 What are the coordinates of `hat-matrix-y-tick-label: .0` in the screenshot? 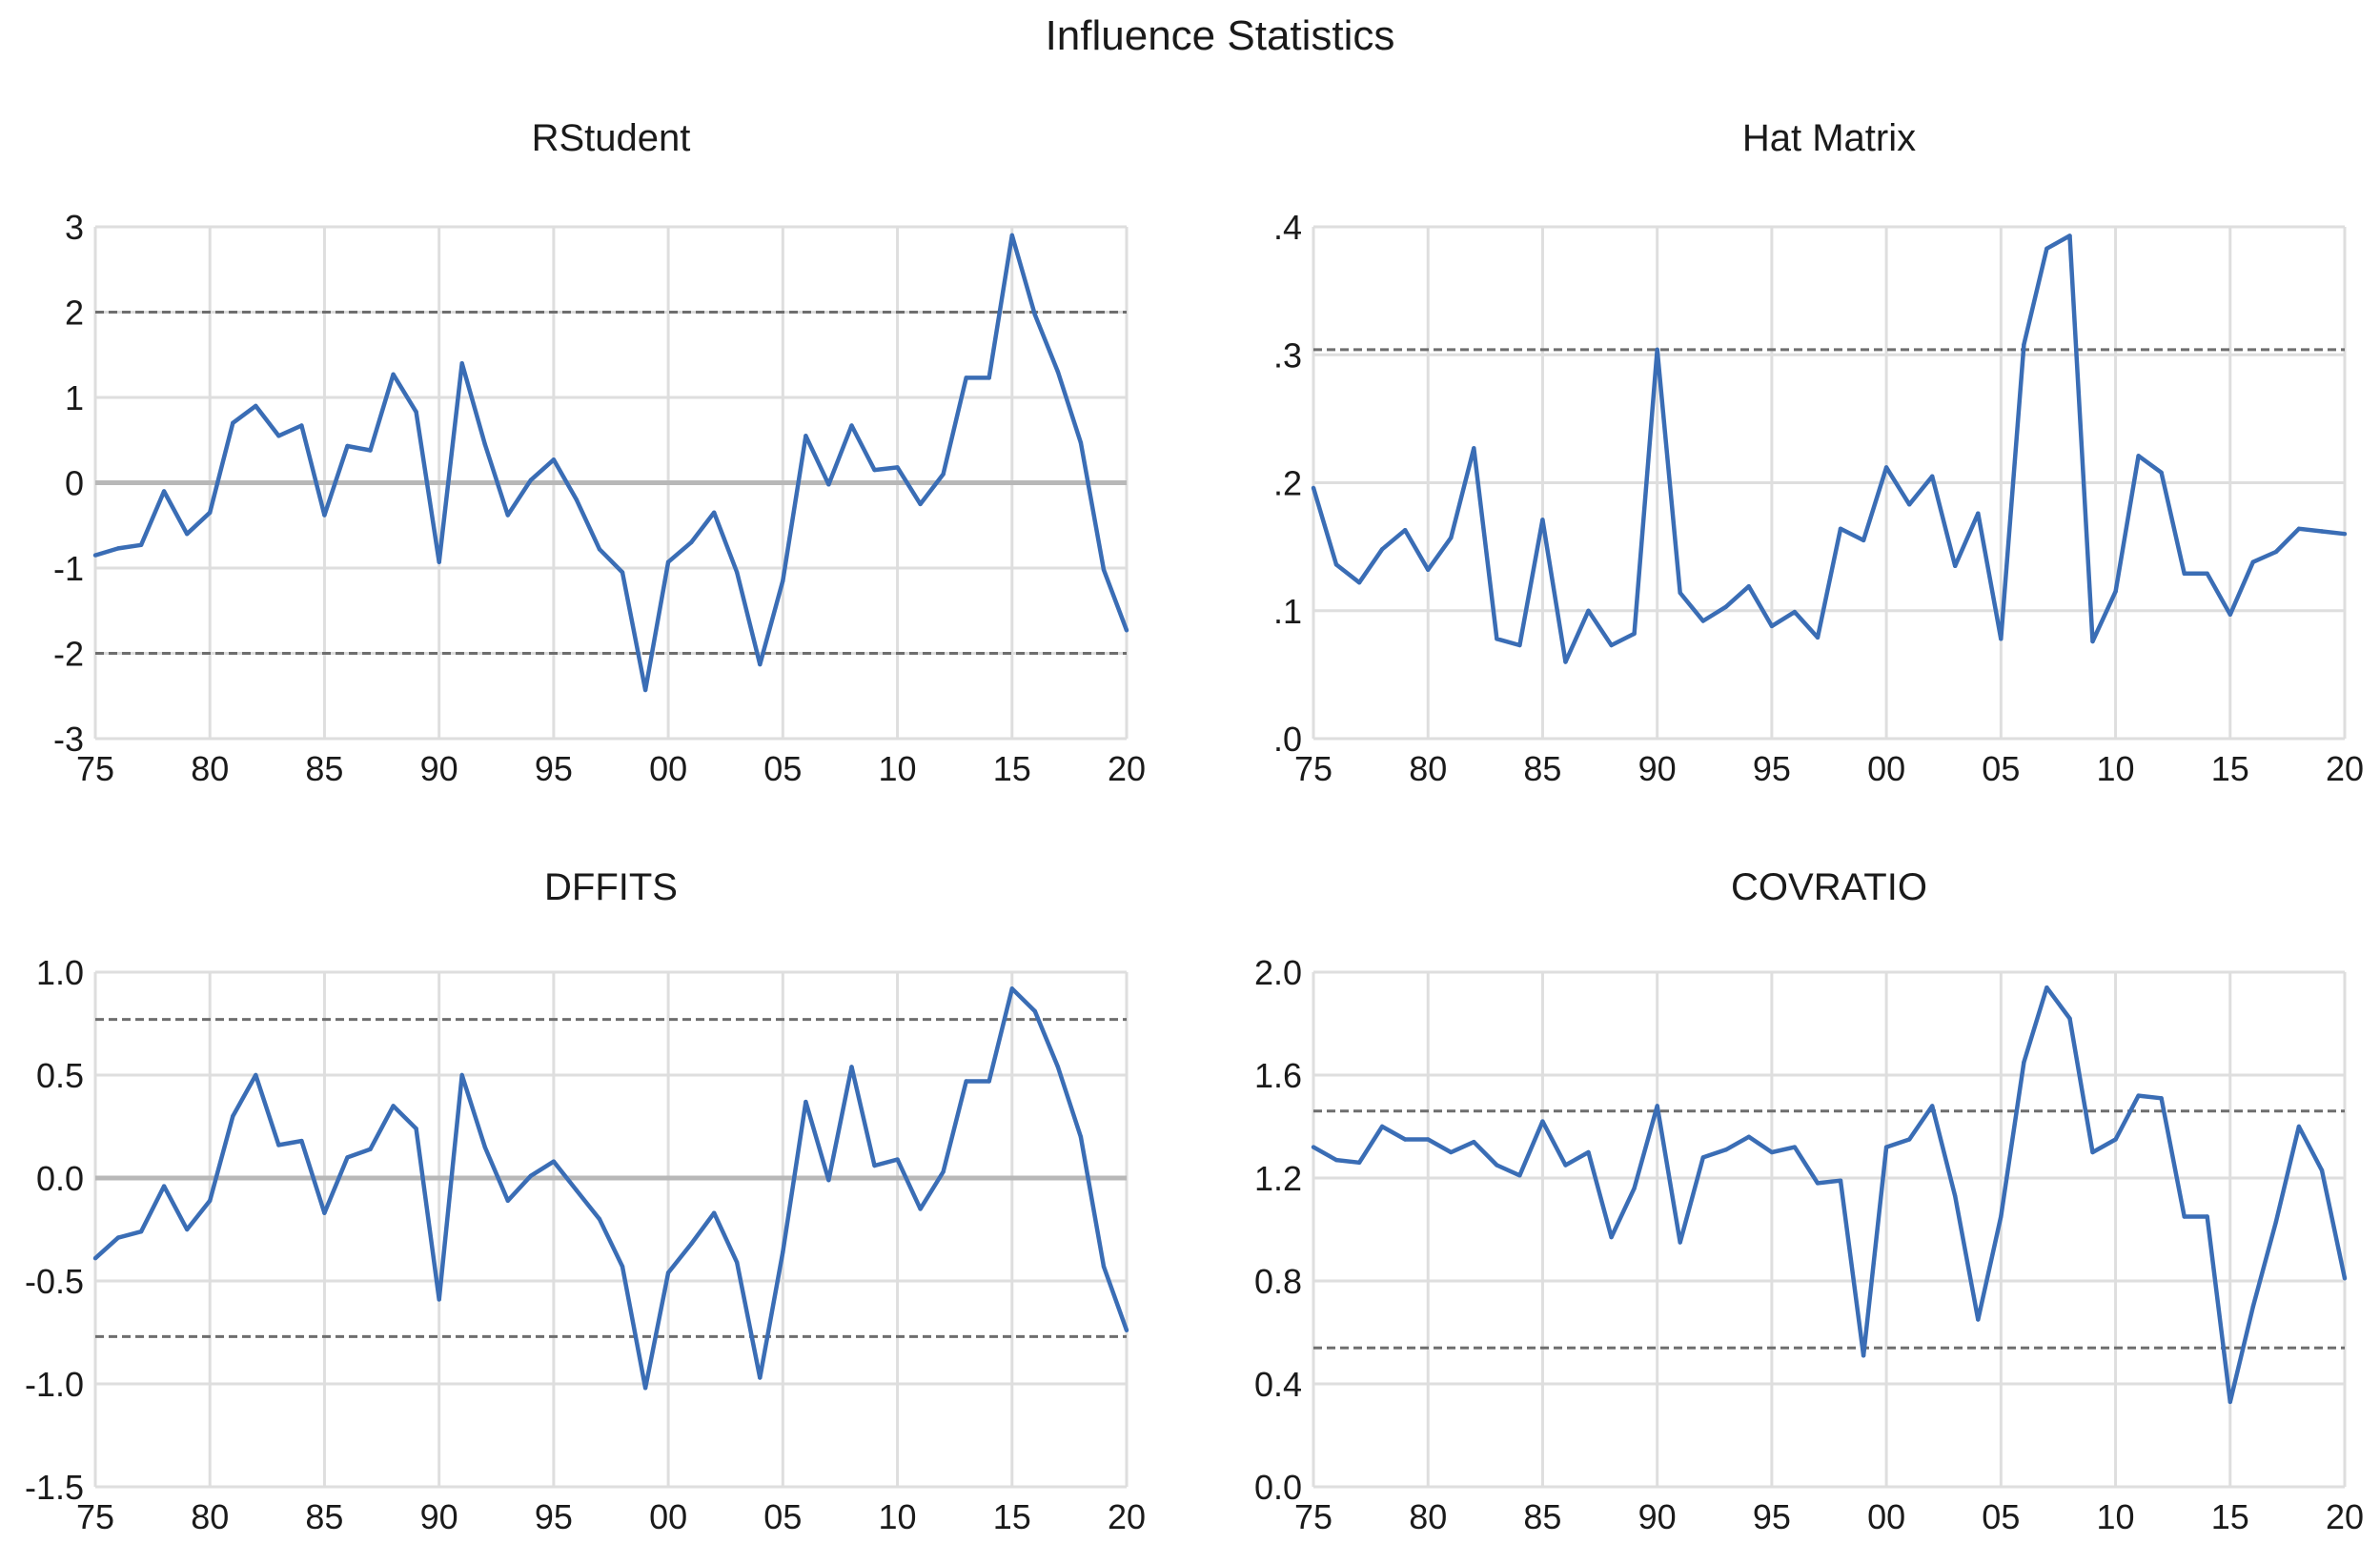 It's located at (1287, 739).